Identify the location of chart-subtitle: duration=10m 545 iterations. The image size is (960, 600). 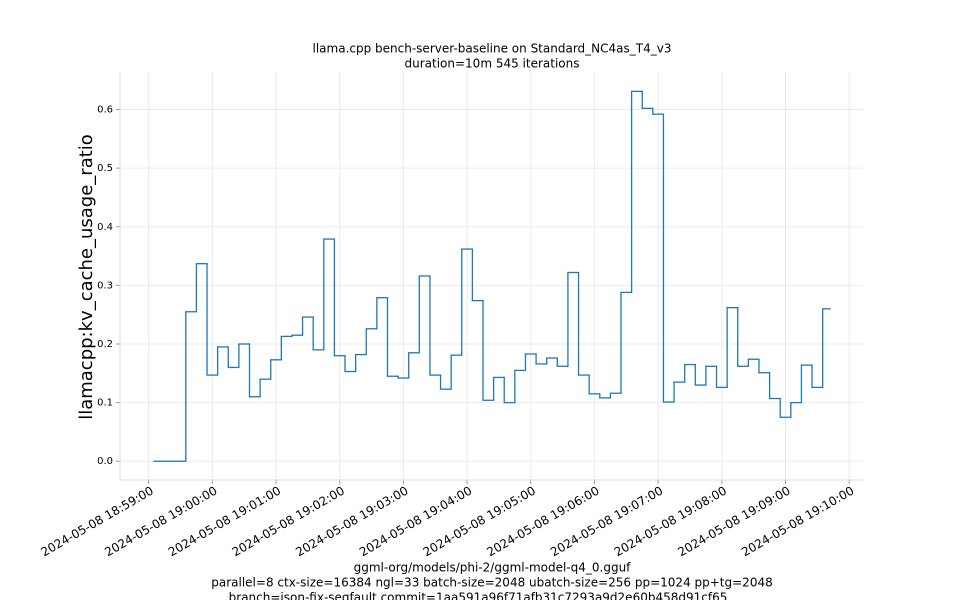
(492, 64).